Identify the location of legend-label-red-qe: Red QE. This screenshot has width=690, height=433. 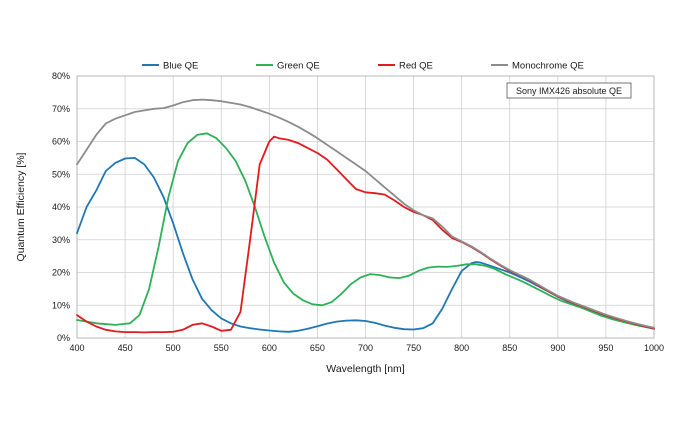
(416, 66).